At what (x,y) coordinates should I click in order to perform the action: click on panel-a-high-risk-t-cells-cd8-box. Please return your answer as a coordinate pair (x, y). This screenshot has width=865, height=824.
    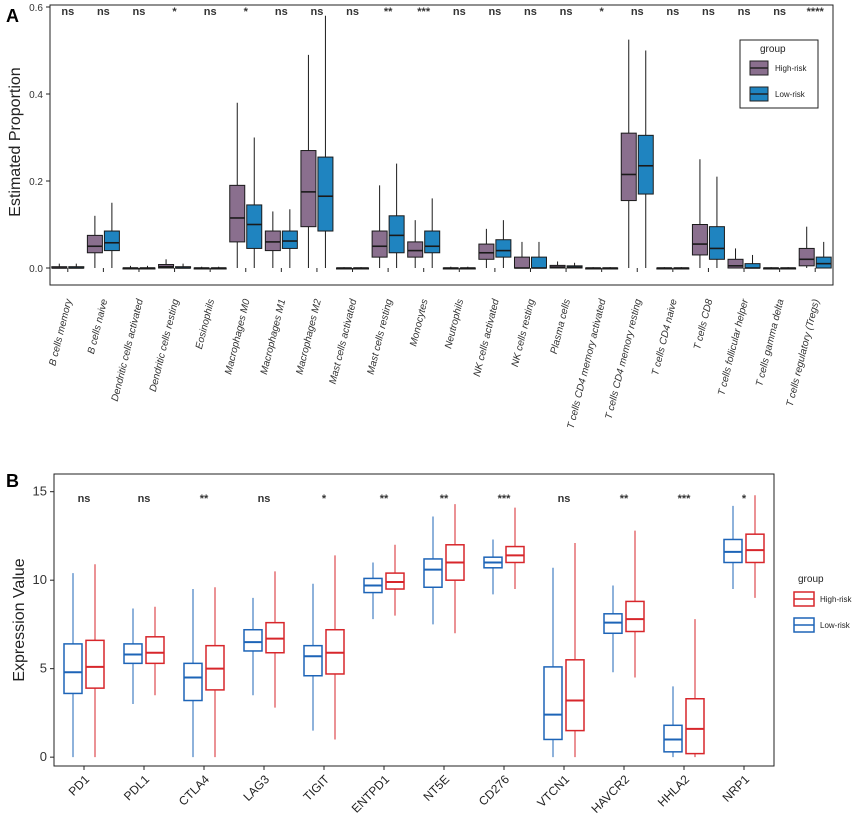
    Looking at the image, I should click on (699, 240).